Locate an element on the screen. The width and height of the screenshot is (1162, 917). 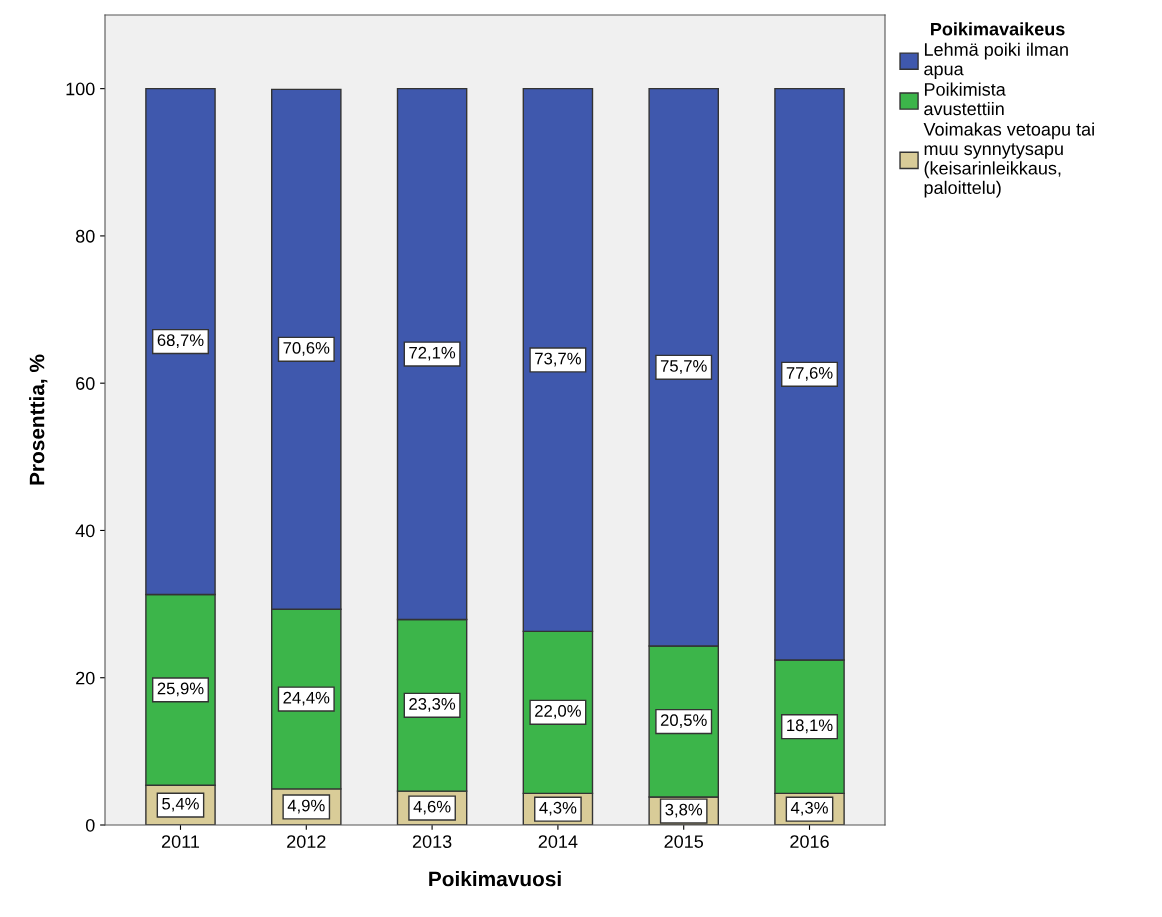
x-axis-title: Poikimavuosi is located at coordinates (495, 879).